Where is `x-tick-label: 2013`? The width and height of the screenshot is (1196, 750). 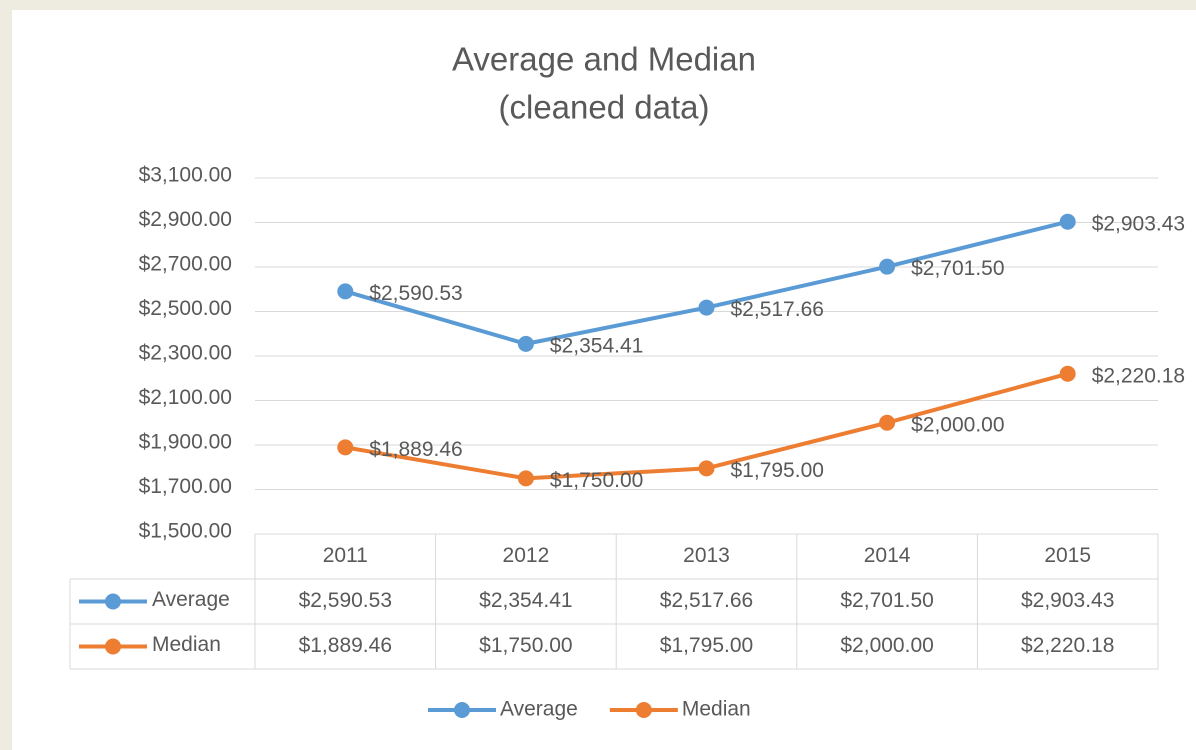
x-tick-label: 2013 is located at coordinates (706, 555).